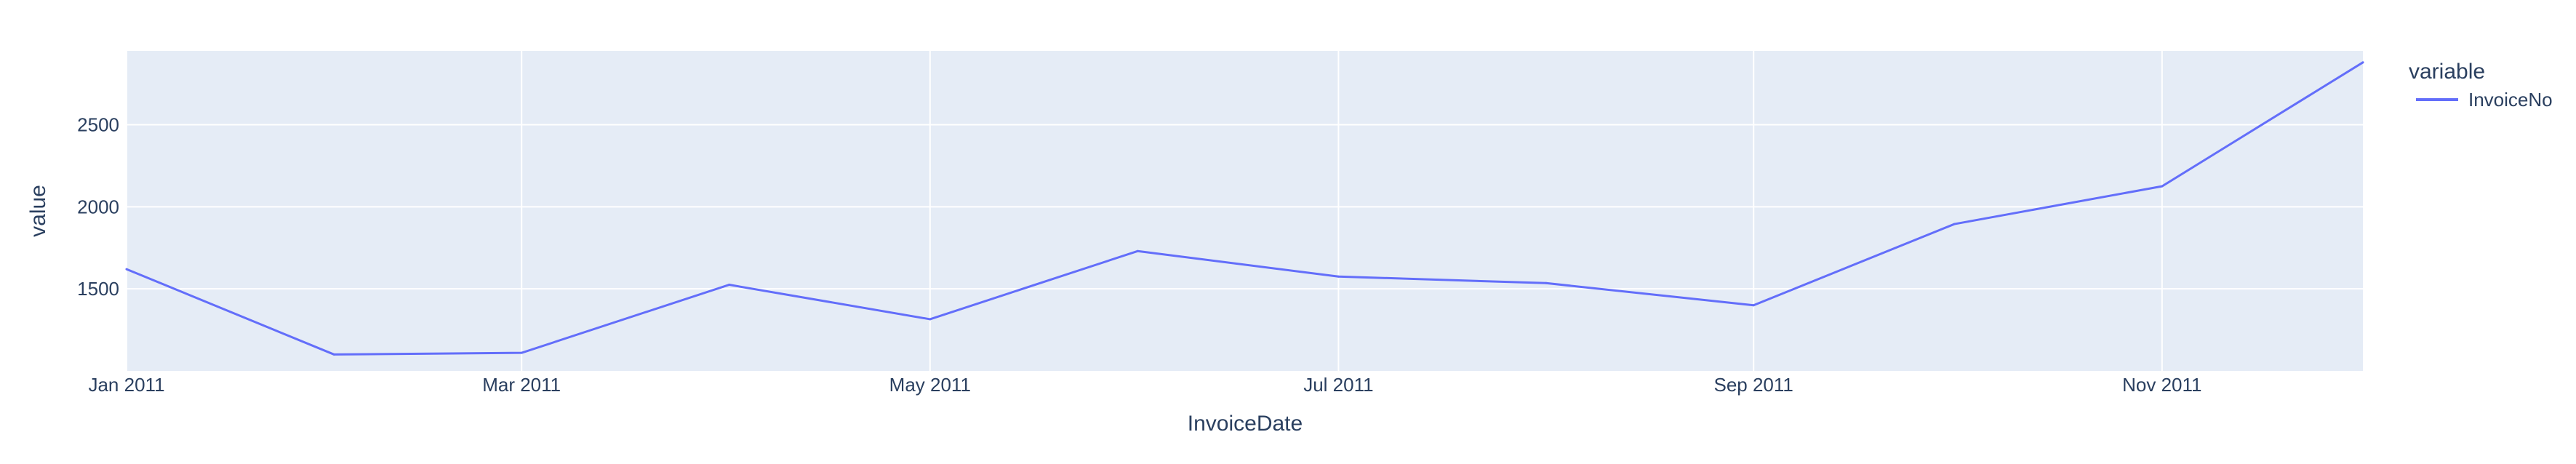 The width and height of the screenshot is (2576, 464). I want to click on y-tick-label: 1500, so click(98, 289).